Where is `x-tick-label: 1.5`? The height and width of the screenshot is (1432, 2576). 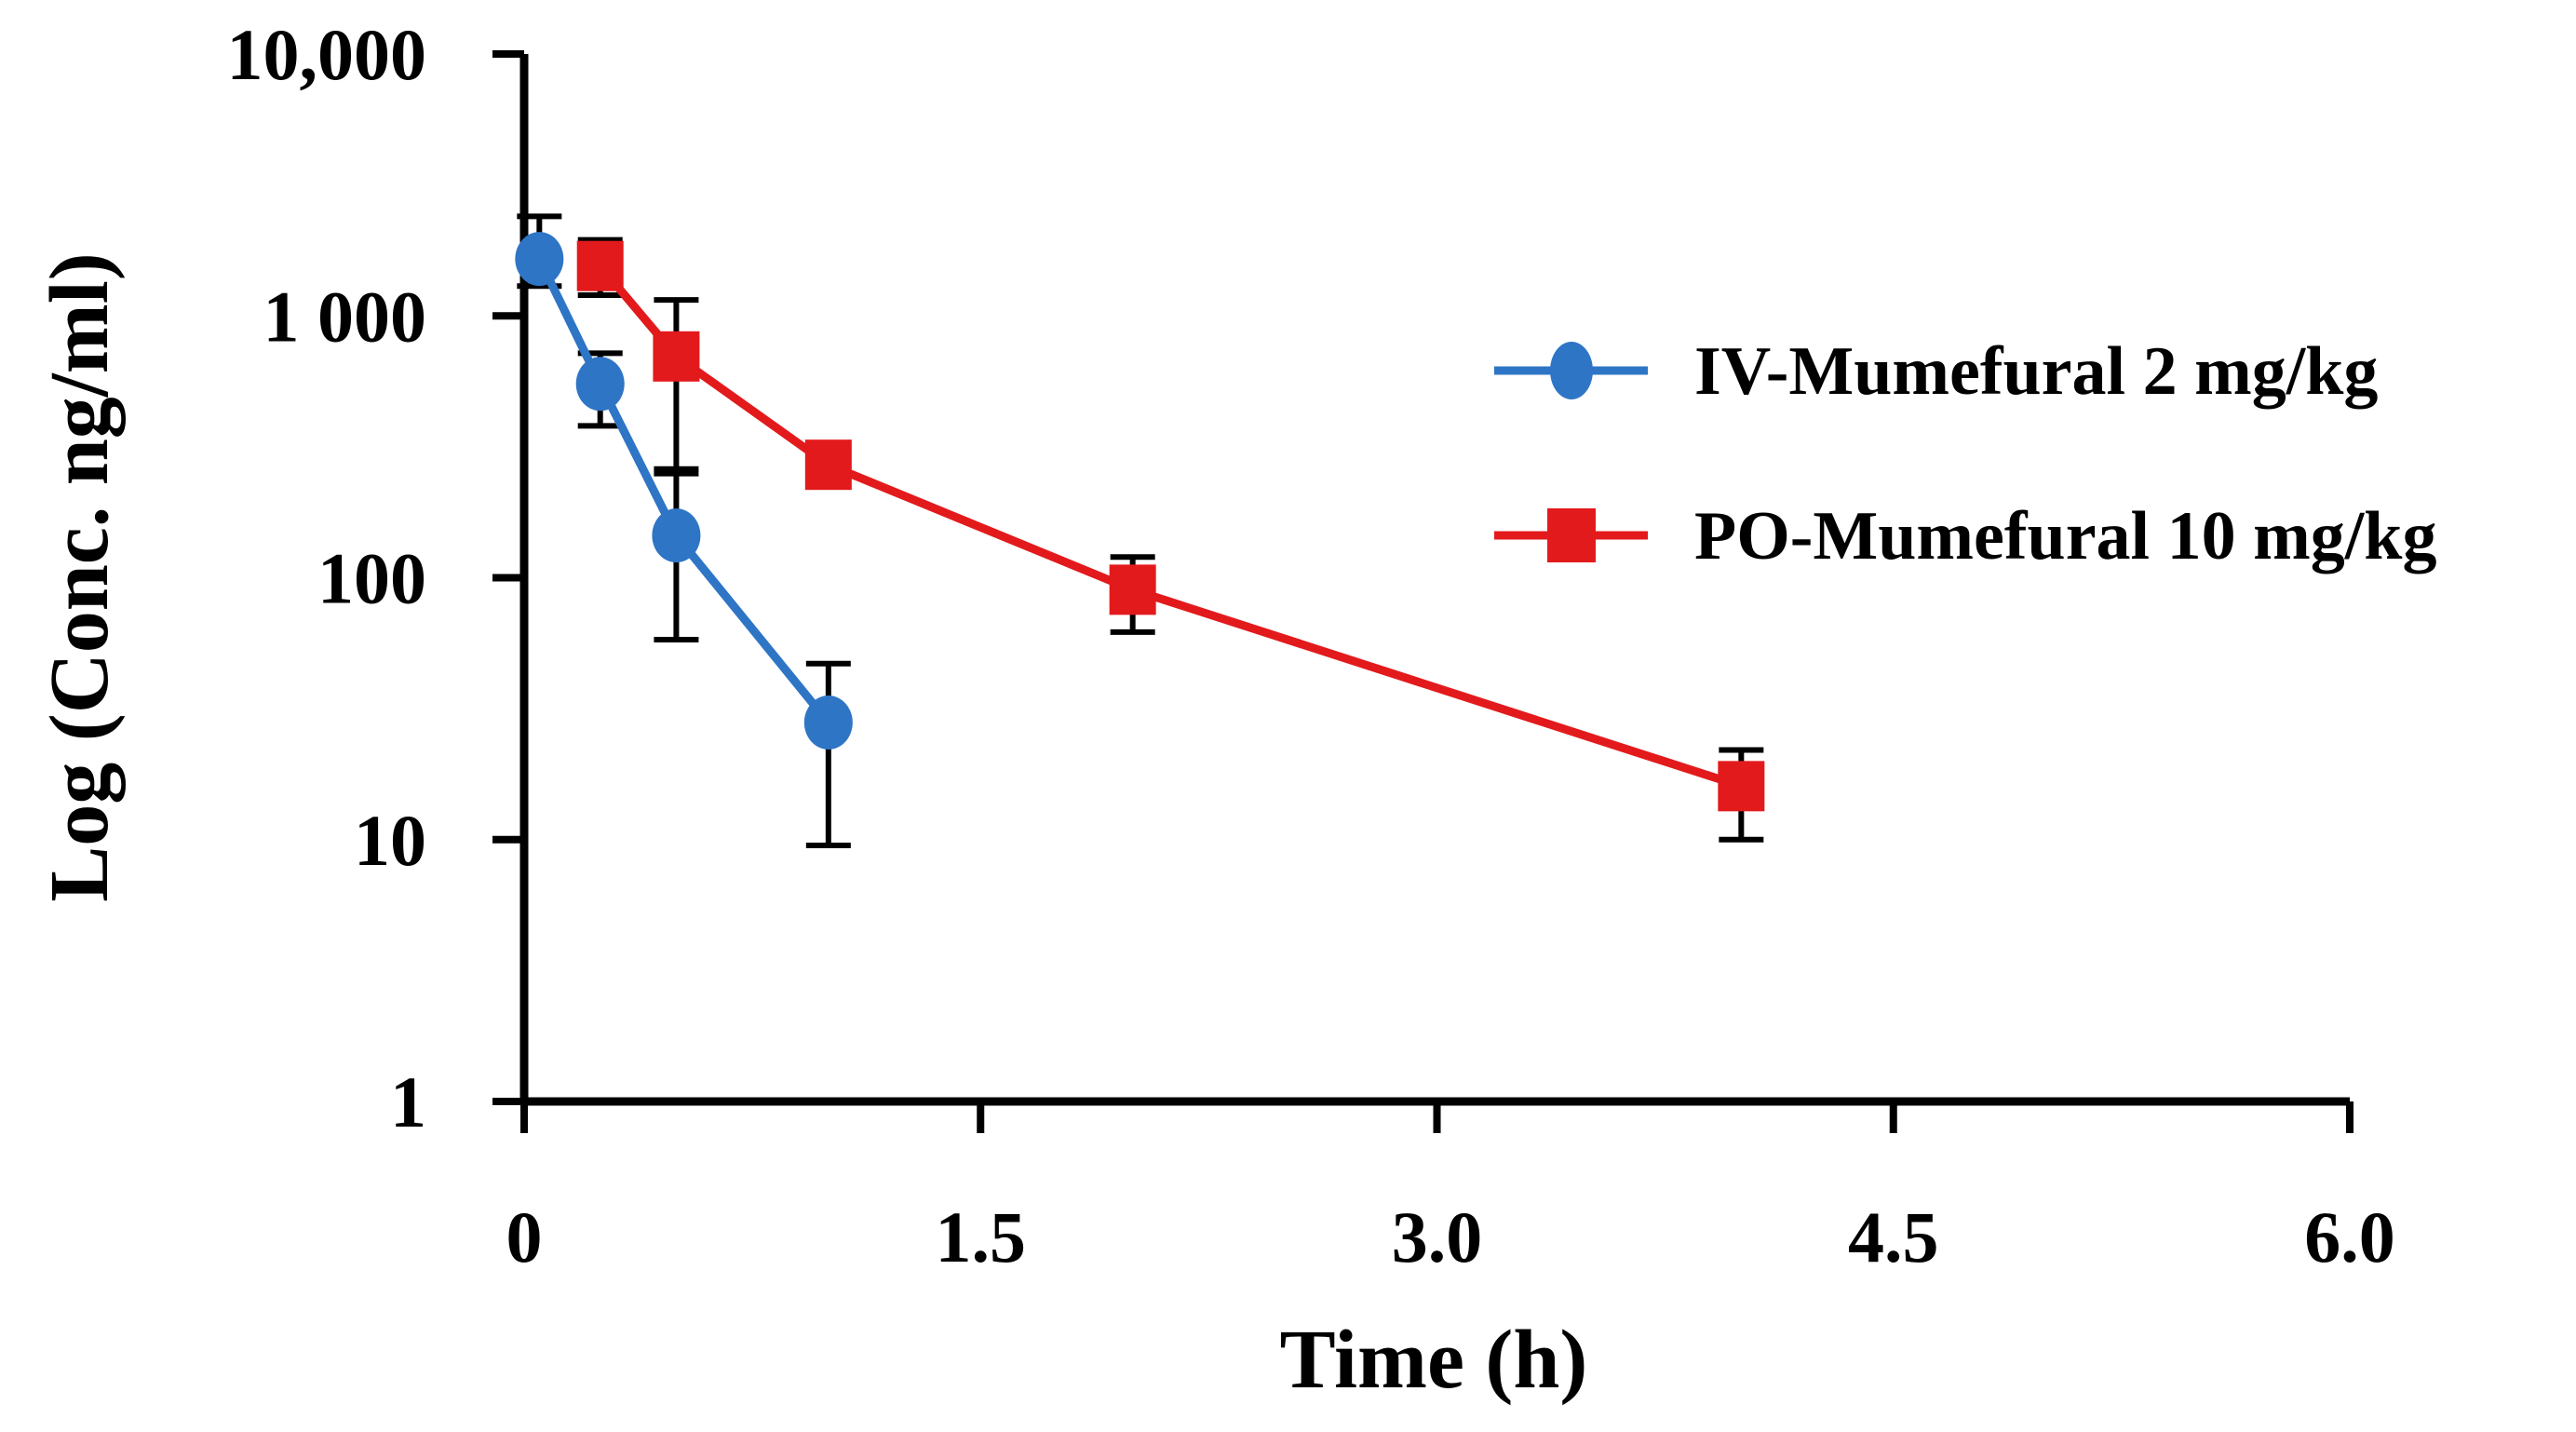
x-tick-label: 1.5 is located at coordinates (982, 1236).